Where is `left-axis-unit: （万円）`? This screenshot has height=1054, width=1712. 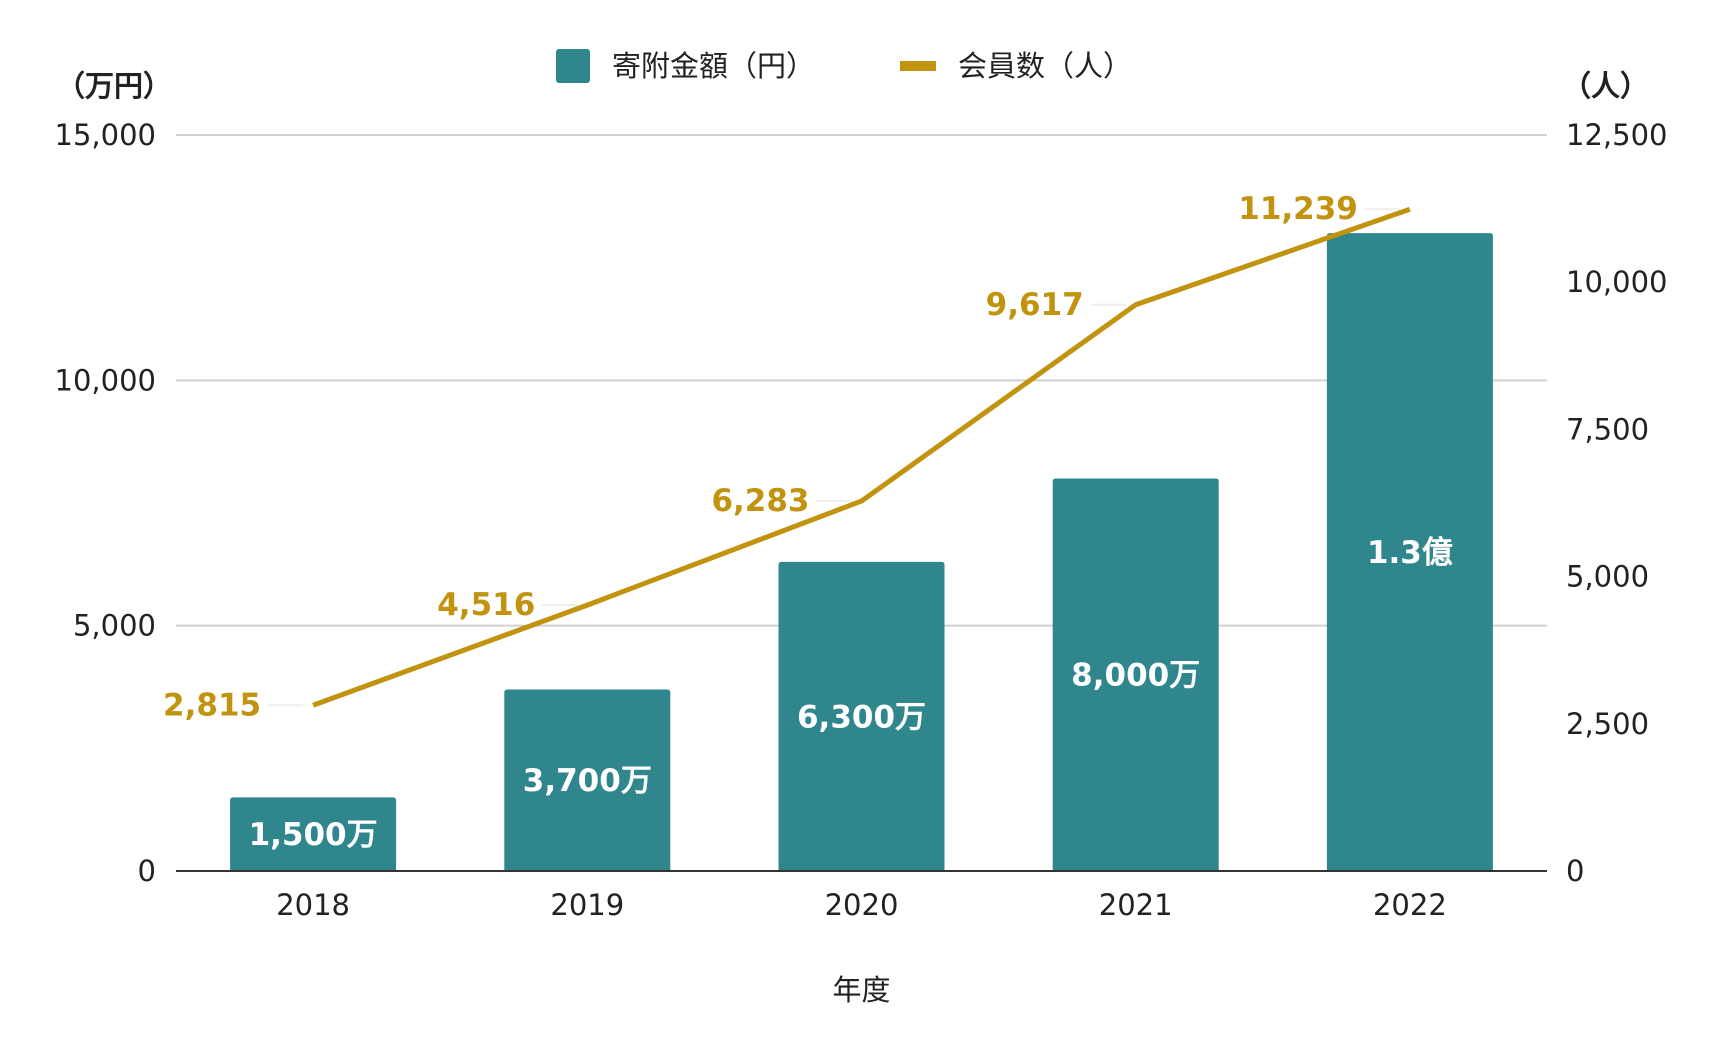
left-axis-unit: （万円） is located at coordinates (114, 86).